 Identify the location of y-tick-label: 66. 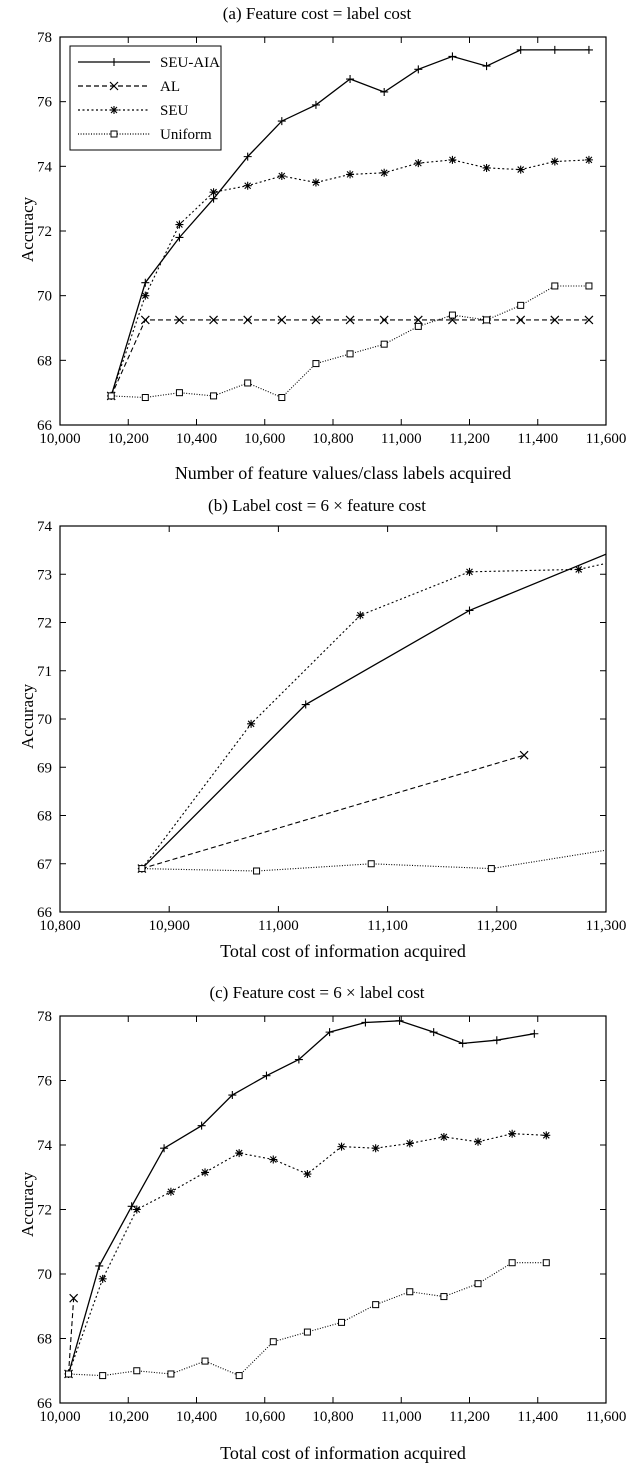
(45, 913).